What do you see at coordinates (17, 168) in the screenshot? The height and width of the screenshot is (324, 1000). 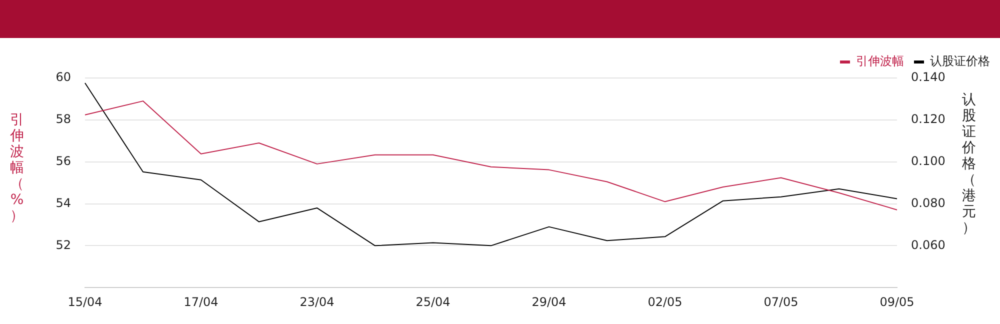 I see `y-axis-title: 引伸波幅（%）` at bounding box center [17, 168].